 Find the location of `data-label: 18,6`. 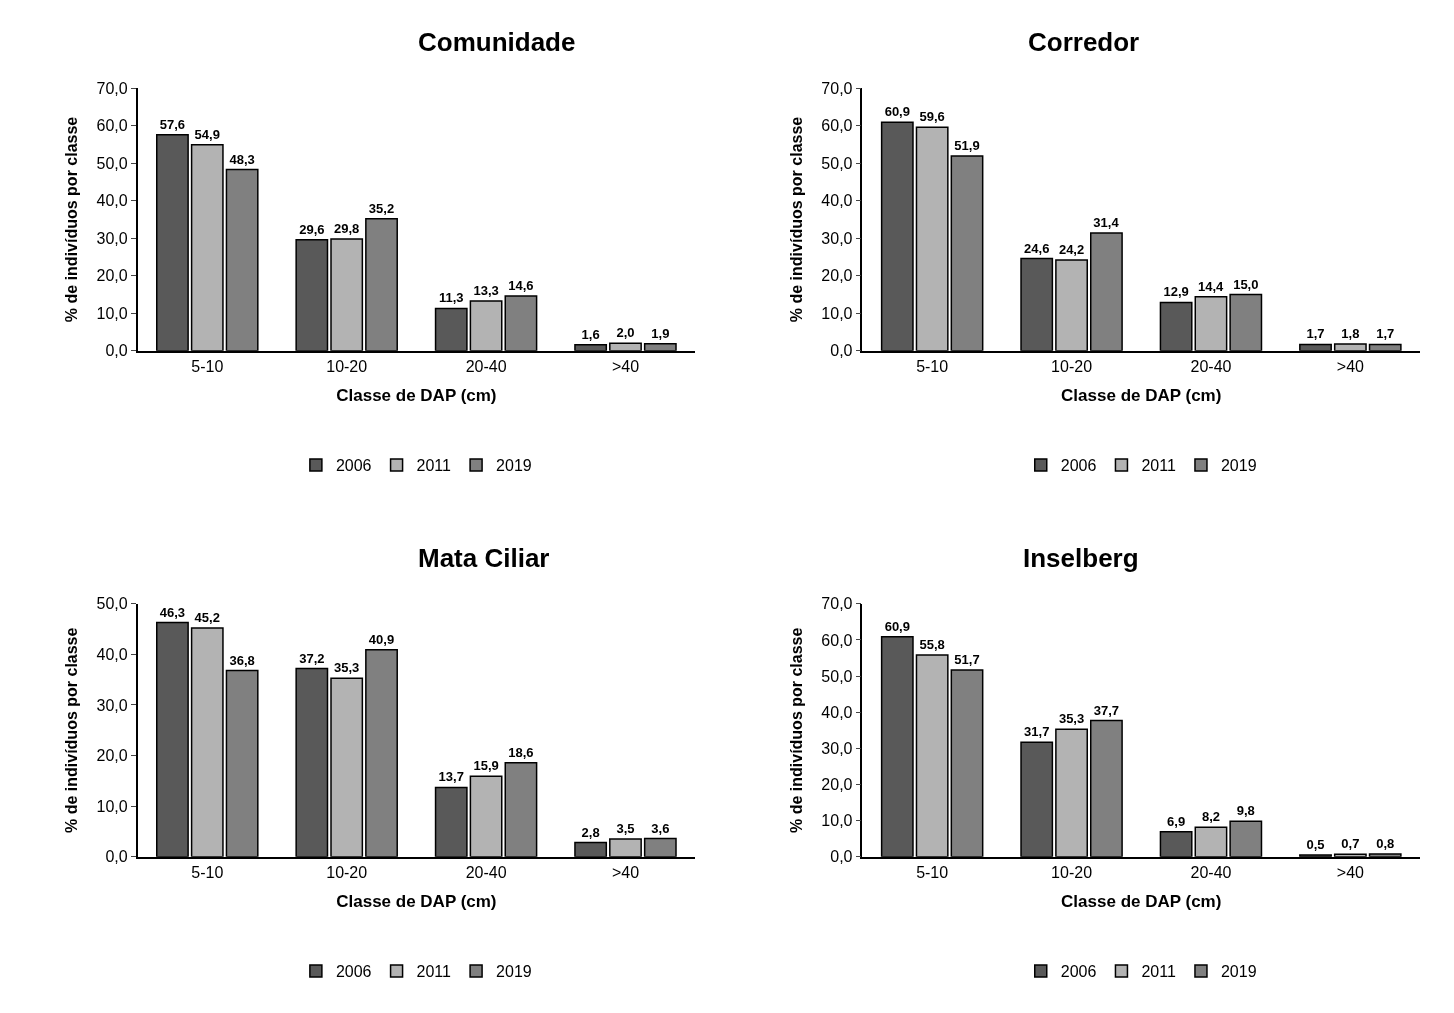

data-label: 18,6 is located at coordinates (521, 752).